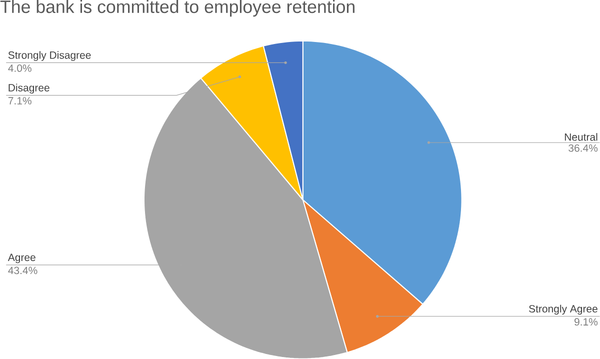 This screenshot has height=359, width=600. Describe the element at coordinates (177, 8) in the screenshot. I see `chart-title: The bank is committed to employee retention` at that location.